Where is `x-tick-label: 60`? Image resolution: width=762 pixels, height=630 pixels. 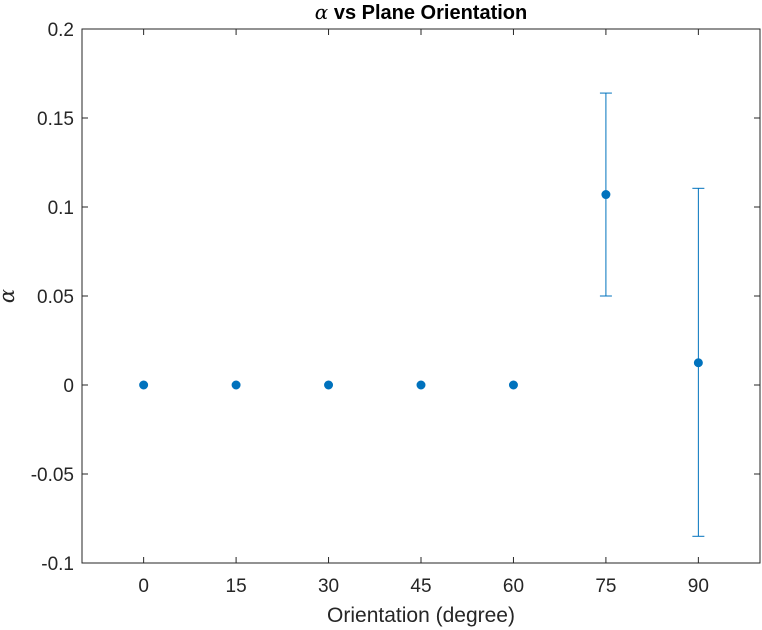 x-tick-label: 60 is located at coordinates (513, 586).